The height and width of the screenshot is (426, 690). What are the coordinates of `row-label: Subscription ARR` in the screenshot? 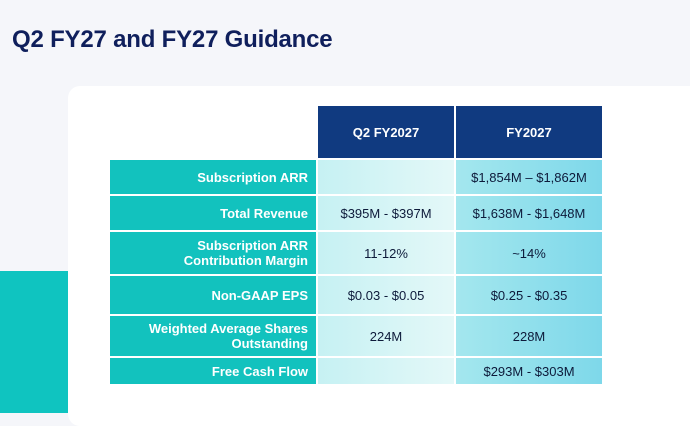 It's located at (213, 176).